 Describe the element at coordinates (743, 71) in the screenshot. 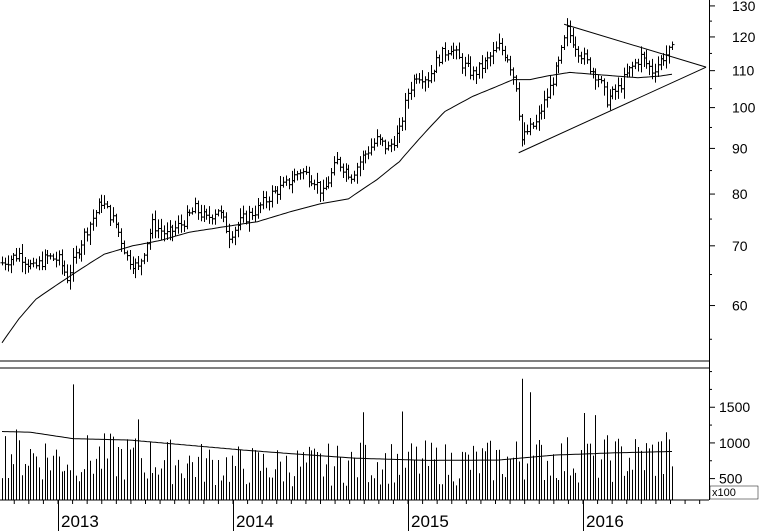

I see `price-tick-label: 110` at that location.